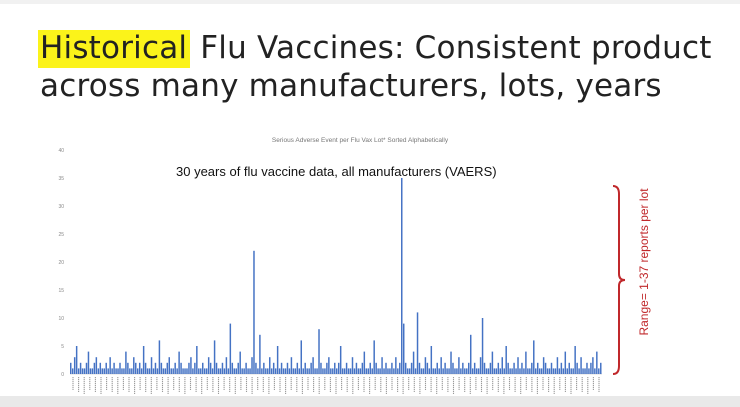  What do you see at coordinates (451, 48) in the screenshot?
I see `title-rest: Flu Vaccines: Consistent product` at bounding box center [451, 48].